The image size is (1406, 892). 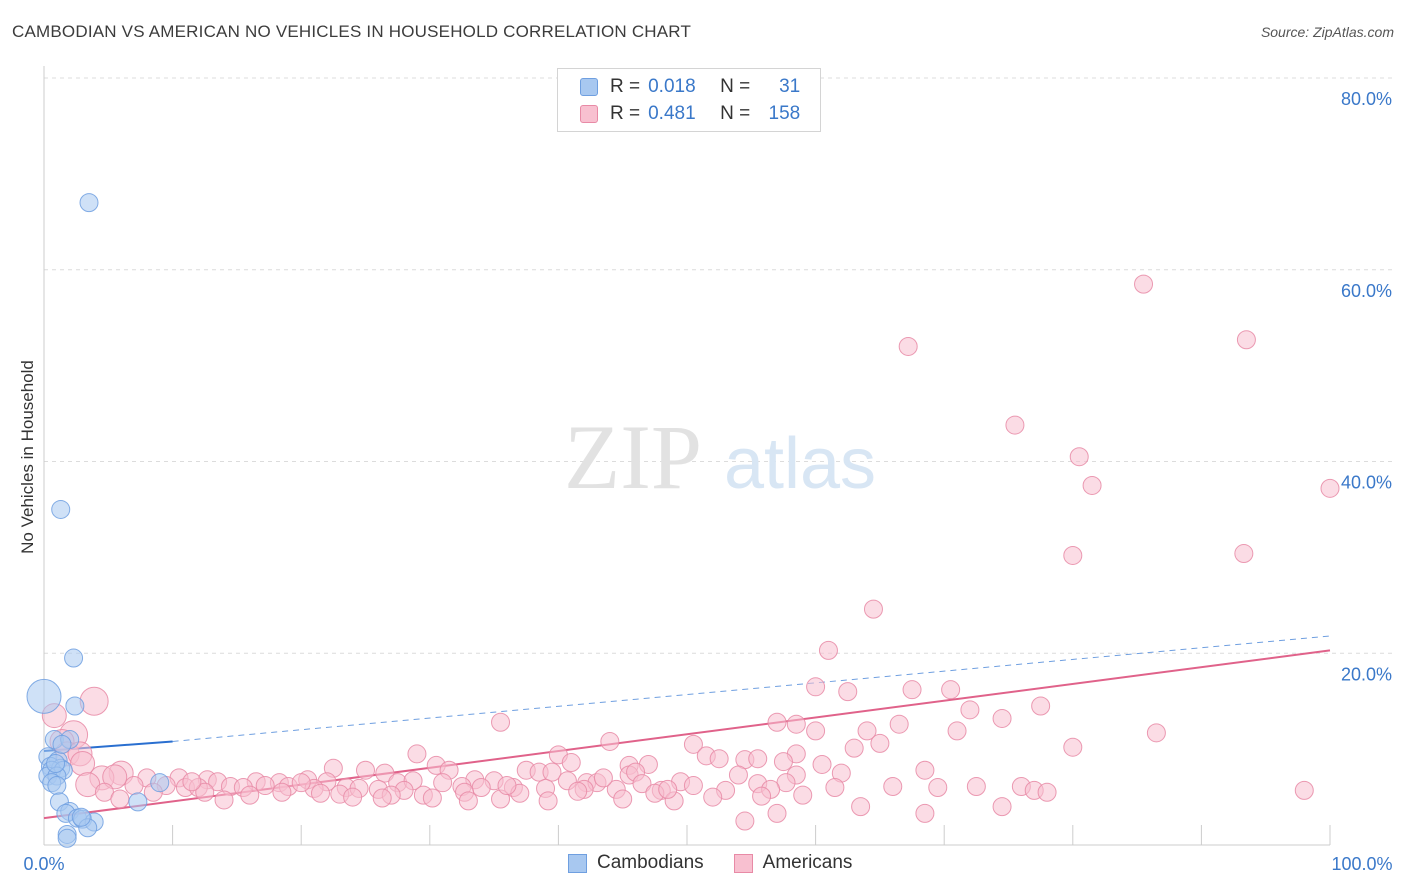 What do you see at coordinates (690, 114) in the screenshot?
I see `legend-row-americans: R = 0.481 N = 158` at bounding box center [690, 114].